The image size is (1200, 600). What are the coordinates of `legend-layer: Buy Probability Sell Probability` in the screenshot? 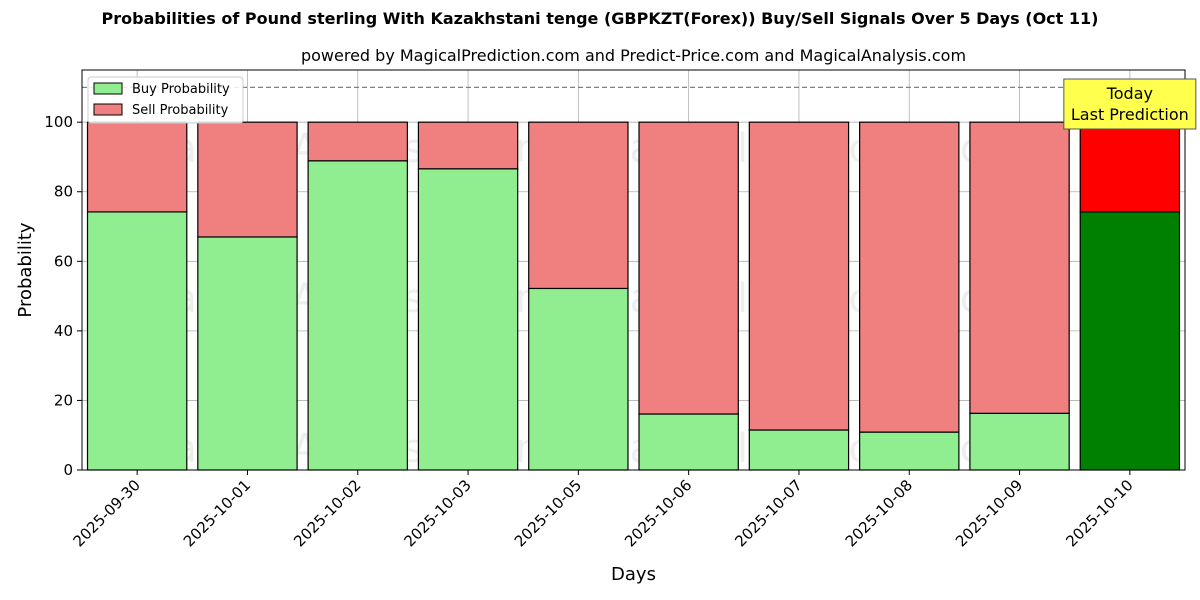 It's located at (165, 100).